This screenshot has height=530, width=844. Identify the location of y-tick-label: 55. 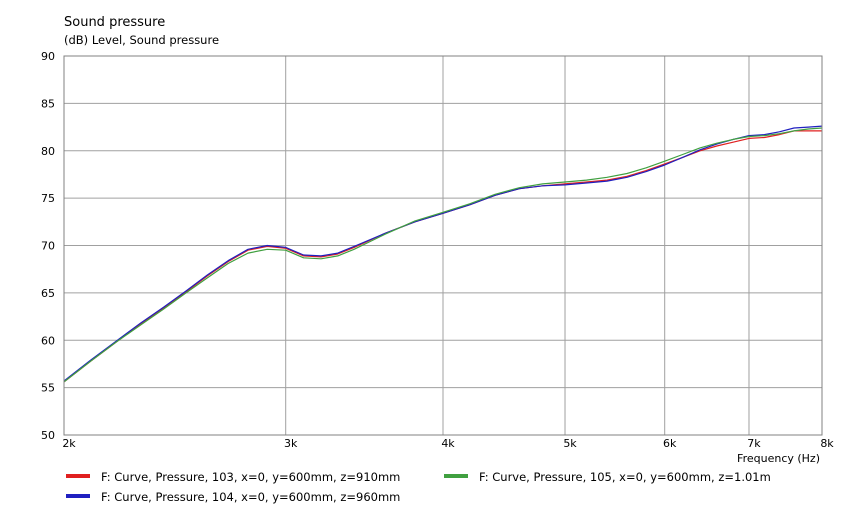
(48, 388).